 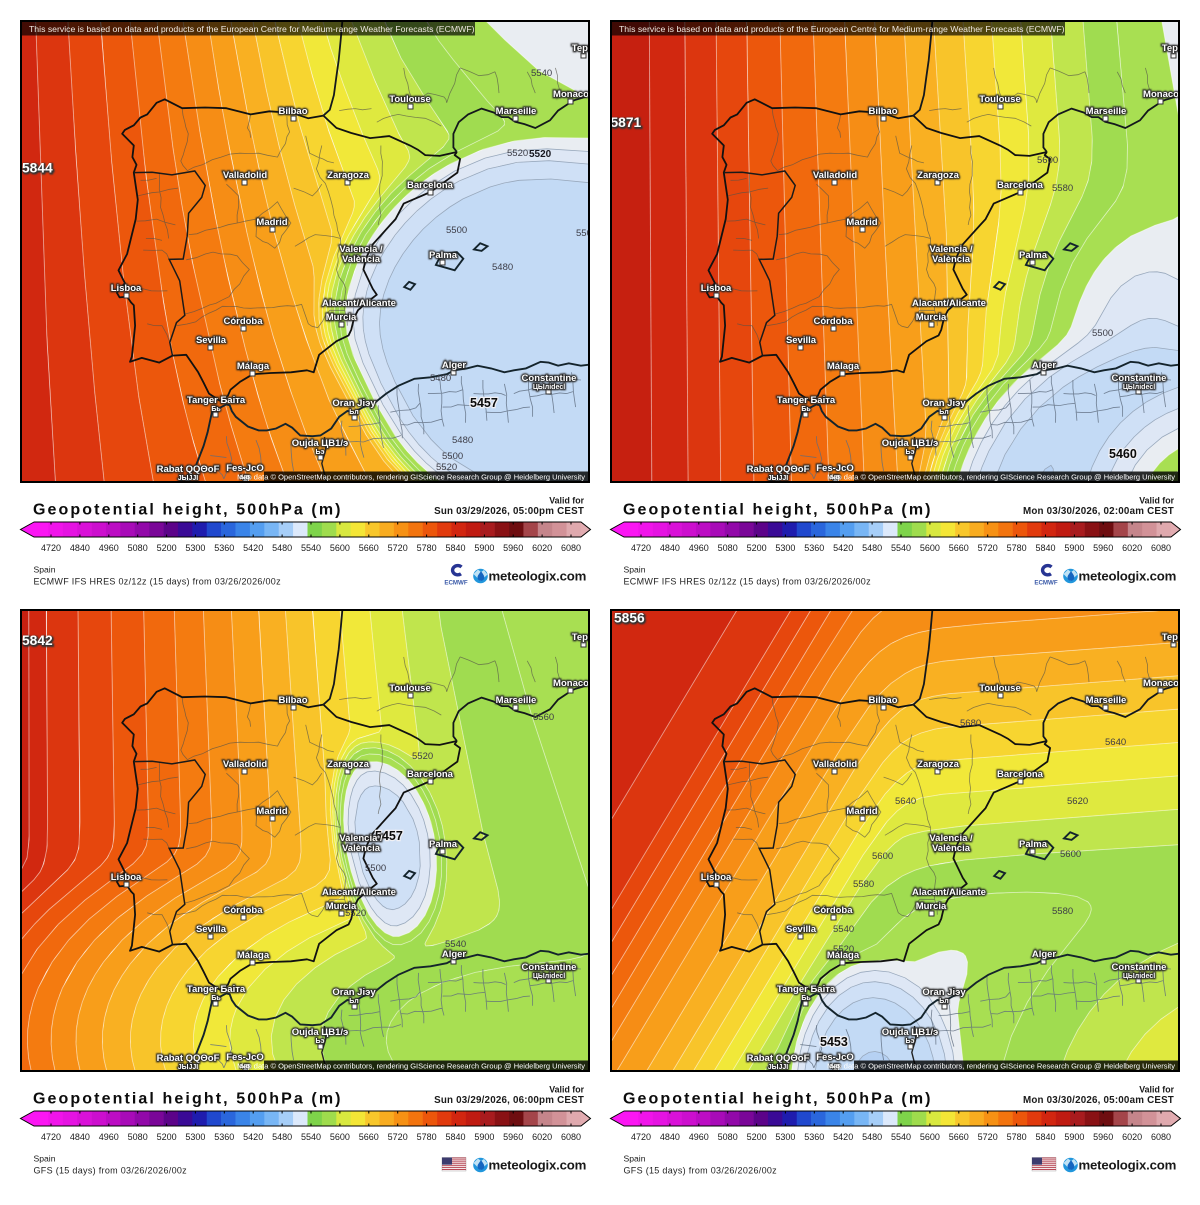 I want to click on svg-text: Toulouse, so click(x=1000, y=99).